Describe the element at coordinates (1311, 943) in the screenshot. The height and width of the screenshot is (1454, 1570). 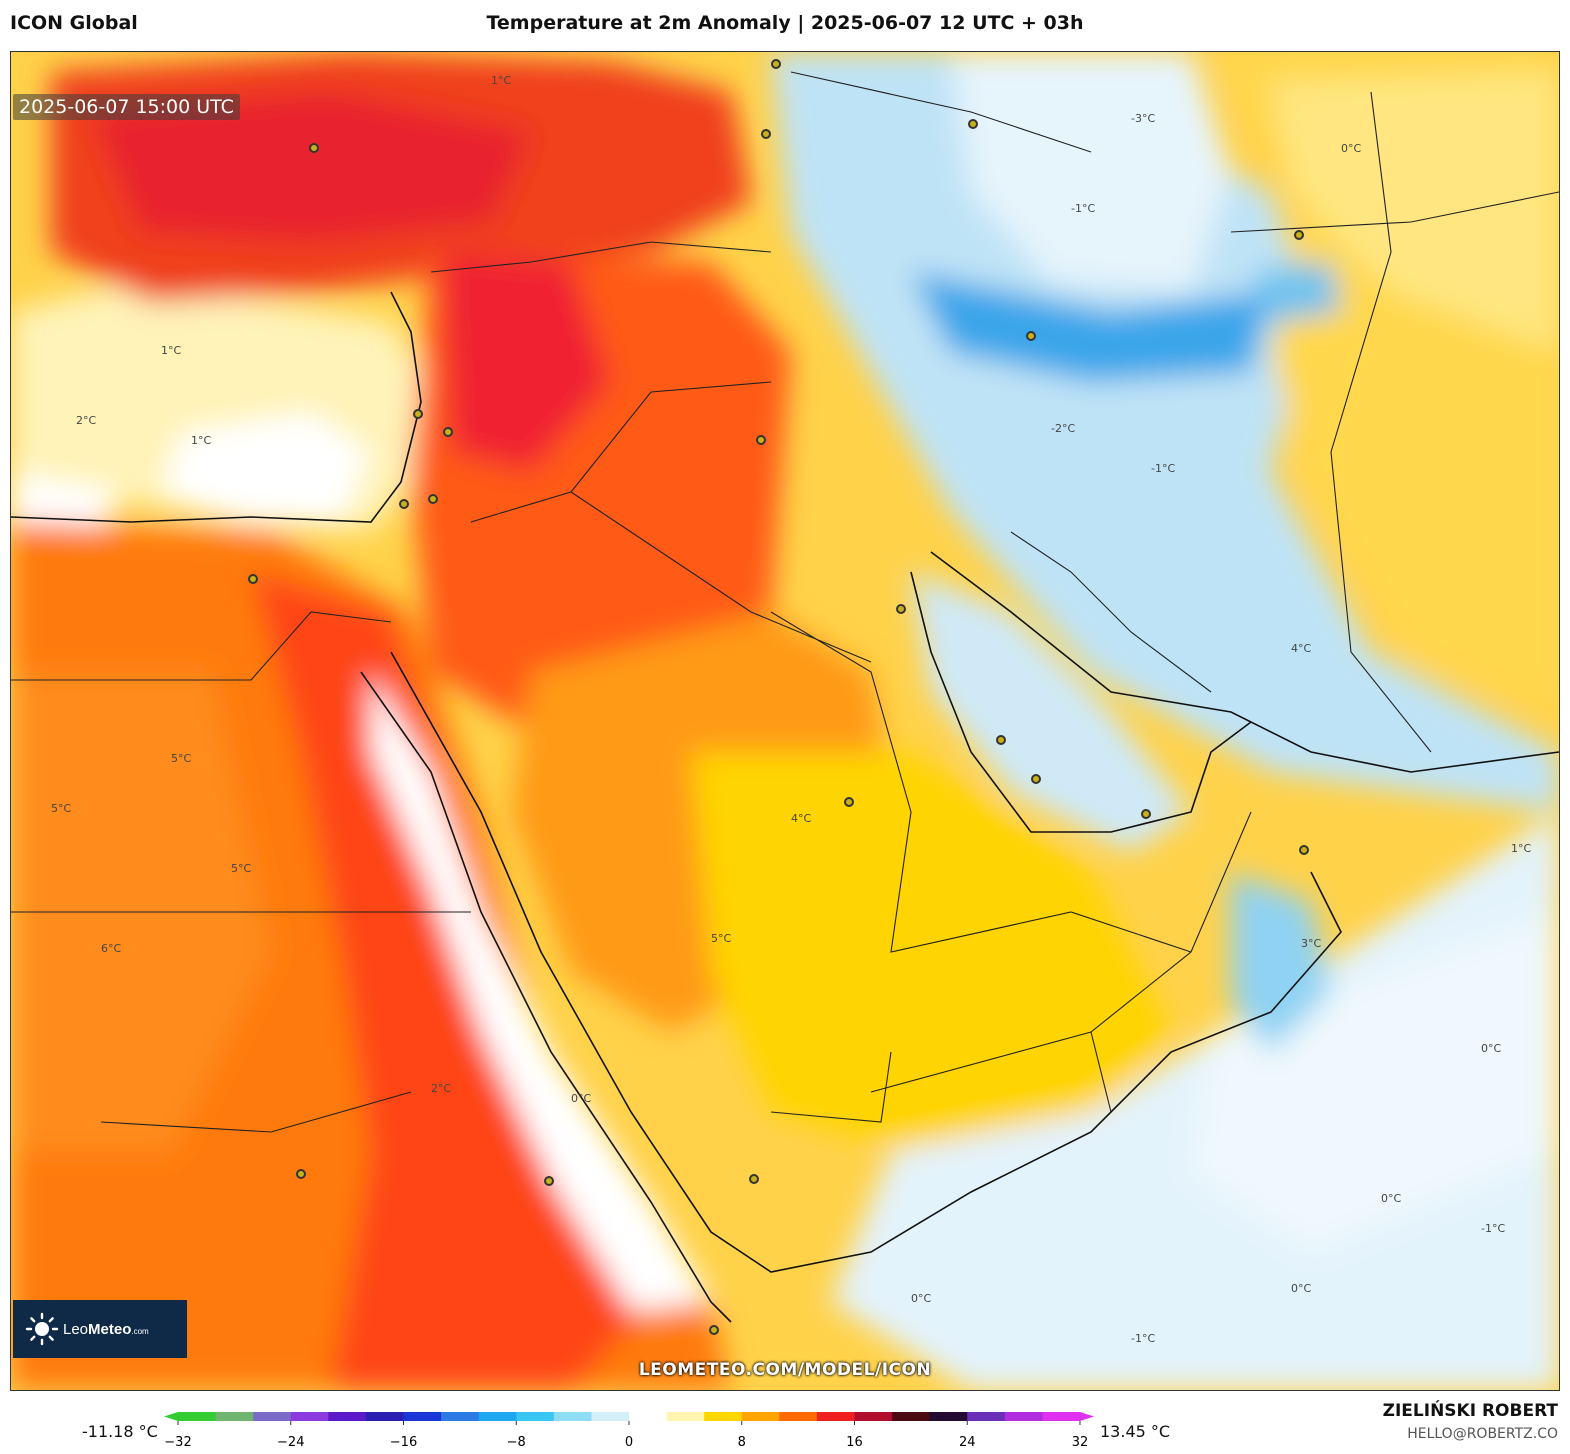
I see `isotherm-label: 3°C` at that location.